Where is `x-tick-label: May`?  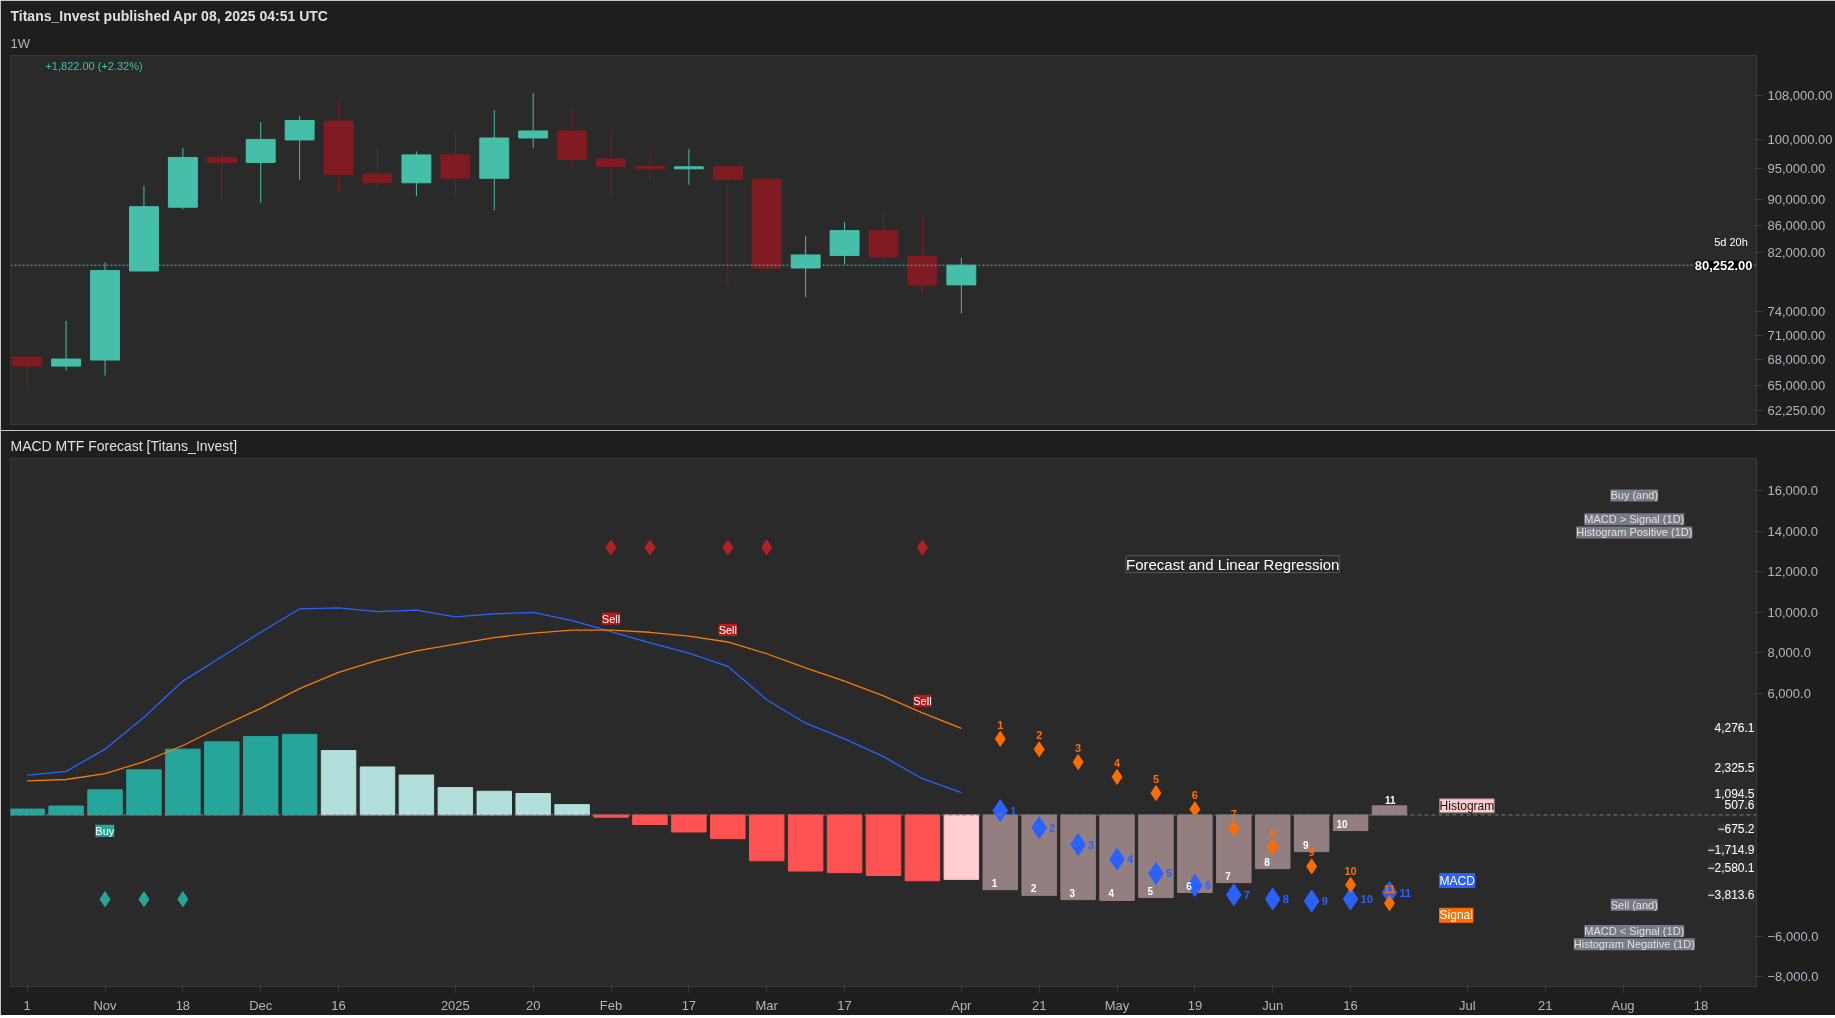
x-tick-label: May is located at coordinates (1117, 1005).